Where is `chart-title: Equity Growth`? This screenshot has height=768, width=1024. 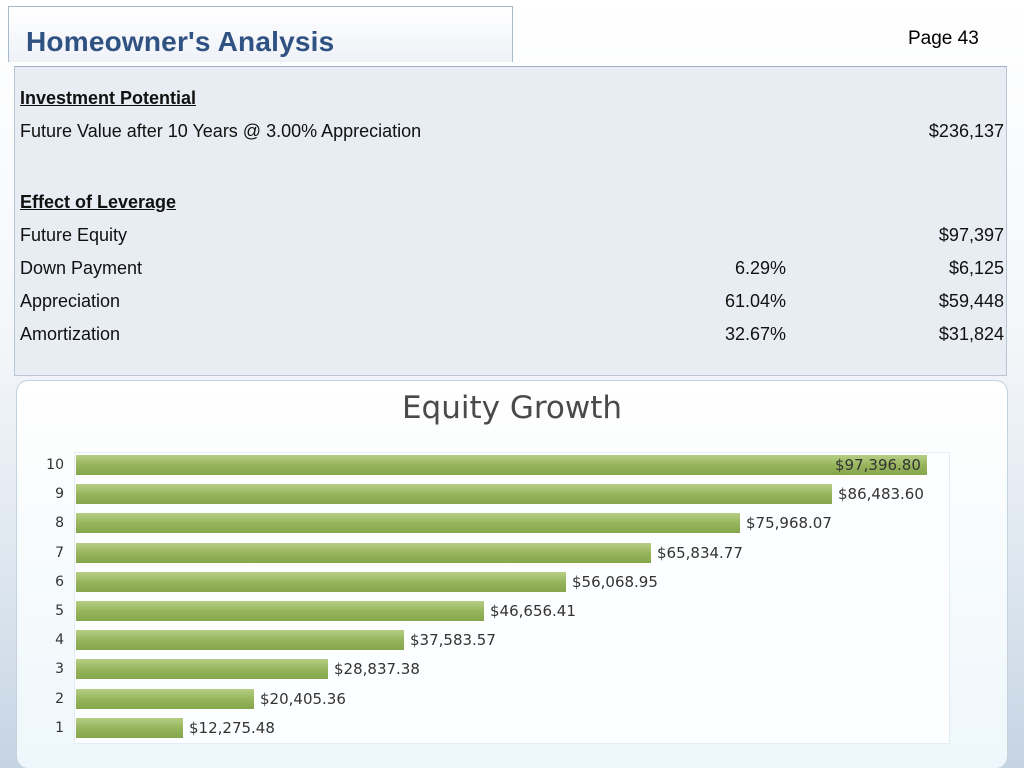
chart-title: Equity Growth is located at coordinates (512, 408).